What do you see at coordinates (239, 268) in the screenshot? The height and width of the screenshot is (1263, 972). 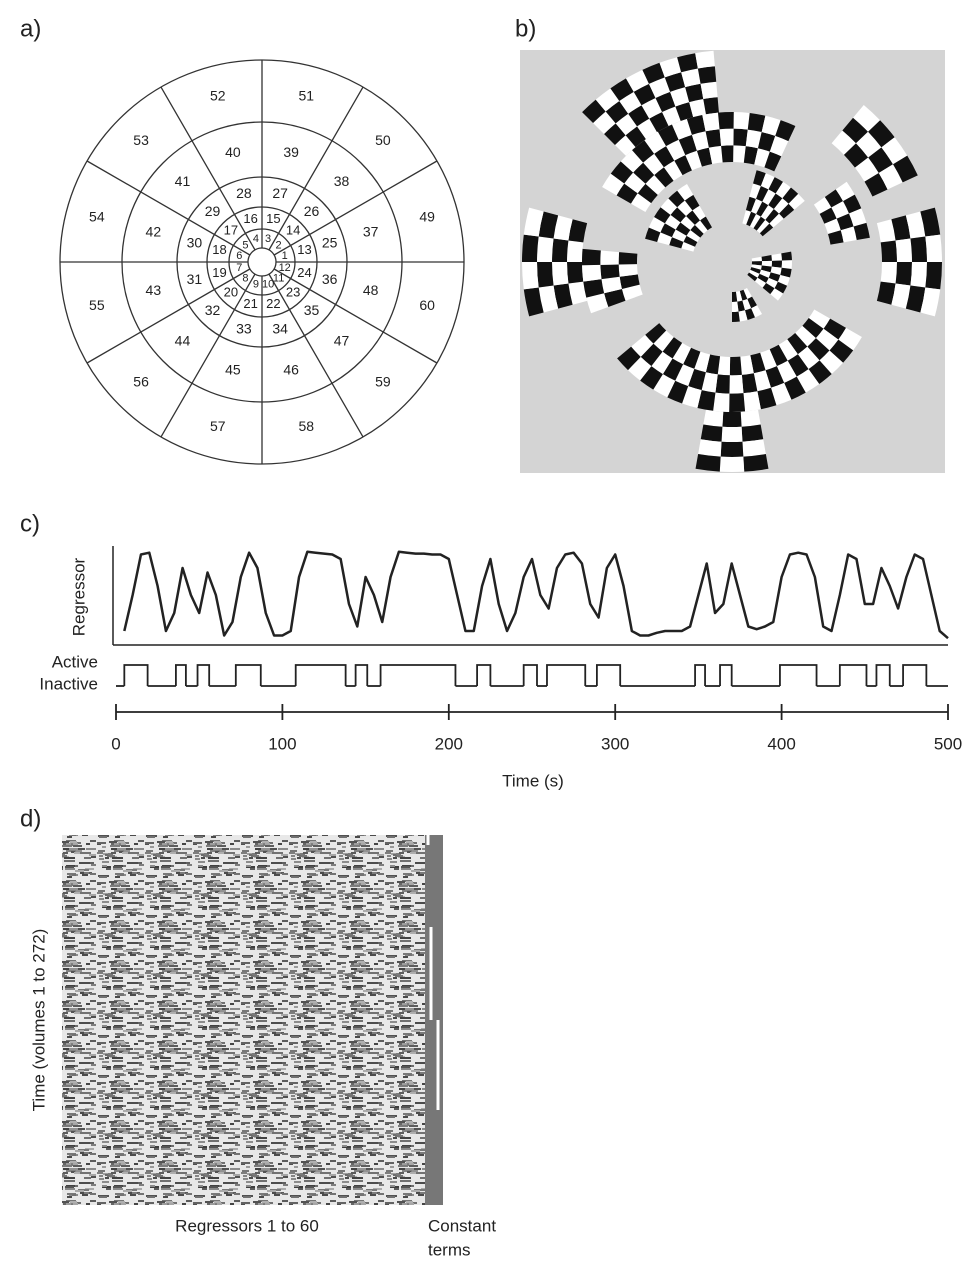 I see `sector-label: 7` at bounding box center [239, 268].